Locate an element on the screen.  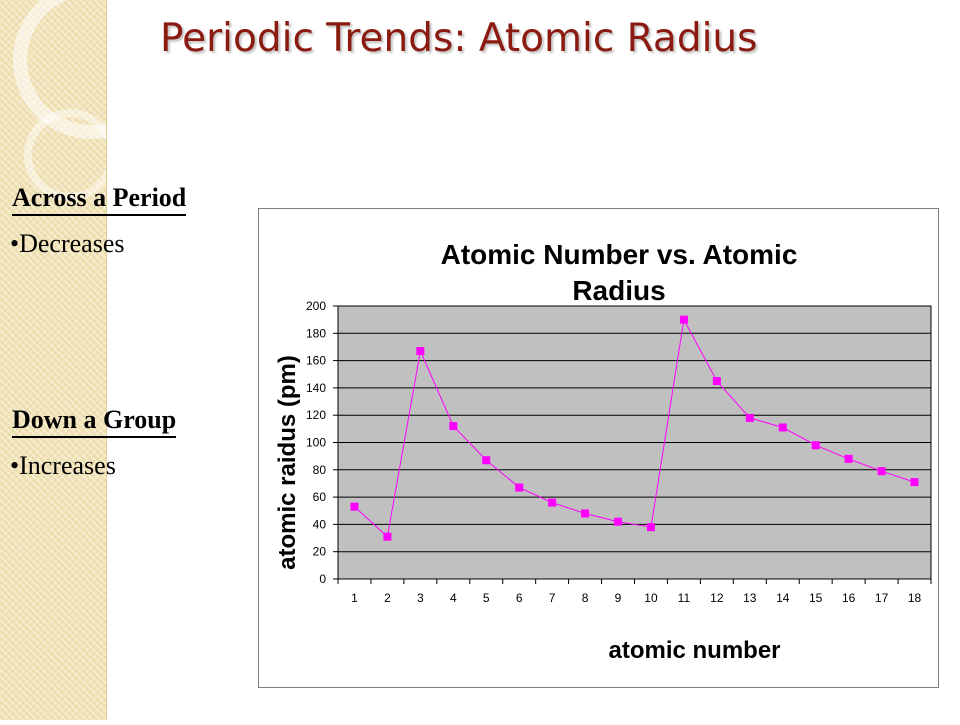
x-tick-label: 5 is located at coordinates (486, 598).